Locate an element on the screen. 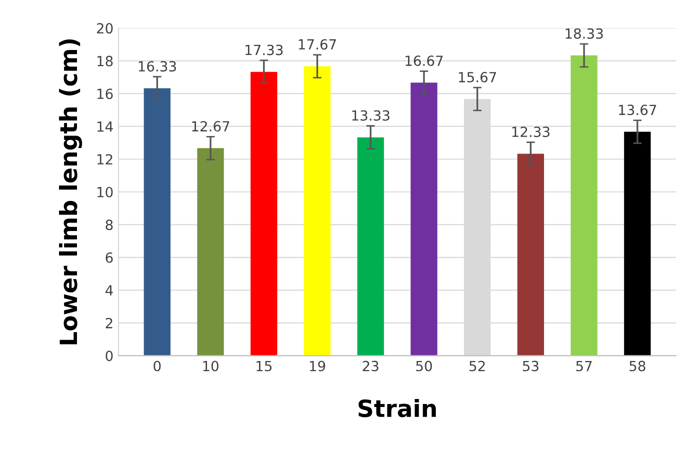  y-tick-label: 6 is located at coordinates (109, 257).